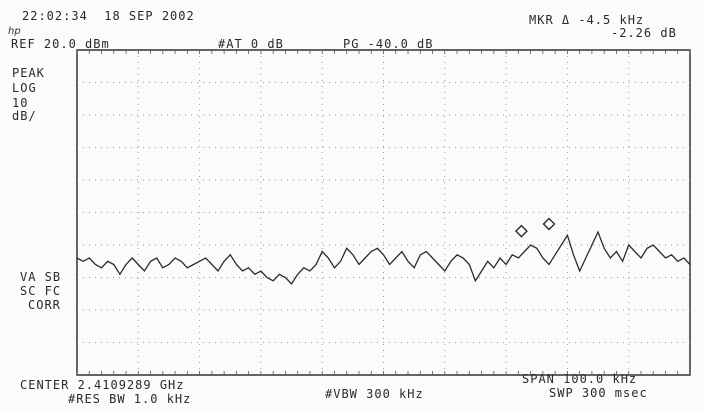 Image resolution: width=703 pixels, height=413 pixels. What do you see at coordinates (44, 305) in the screenshot?
I see `corr-indicator: CORR` at bounding box center [44, 305].